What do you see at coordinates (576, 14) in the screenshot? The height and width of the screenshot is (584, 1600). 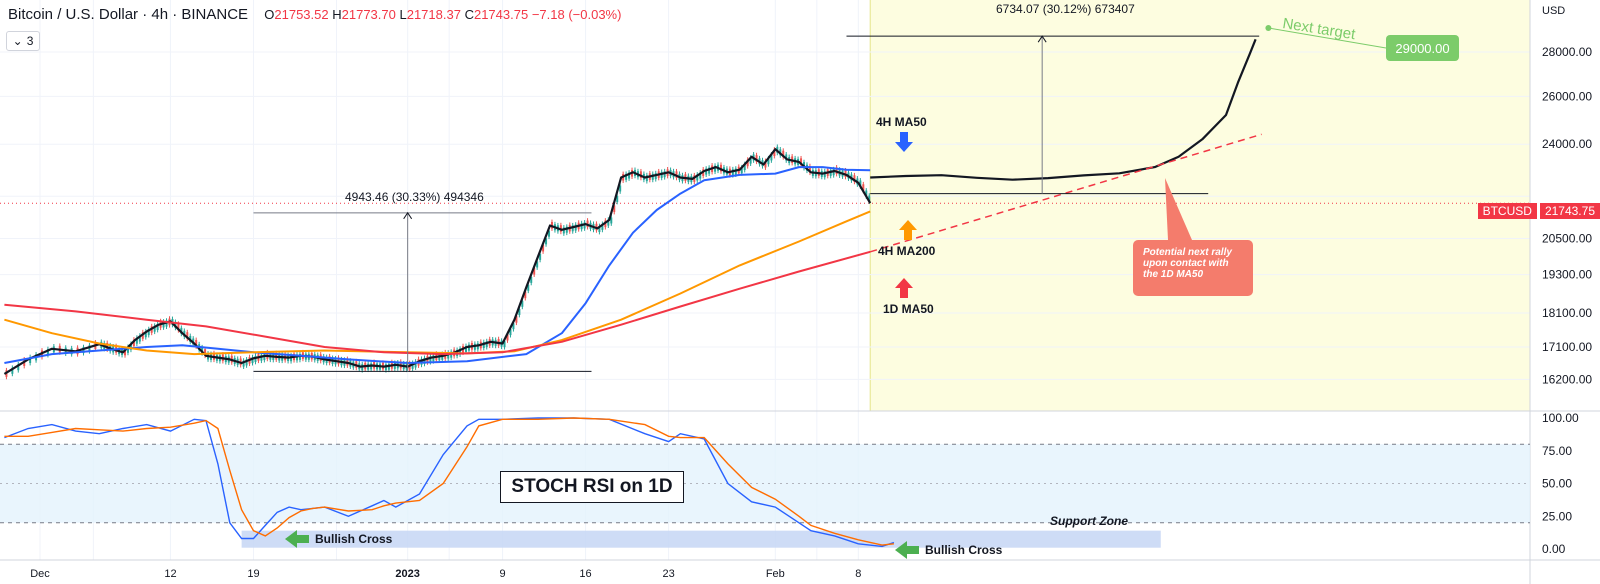 I see `change-value: −7.18 (−0.03%)` at bounding box center [576, 14].